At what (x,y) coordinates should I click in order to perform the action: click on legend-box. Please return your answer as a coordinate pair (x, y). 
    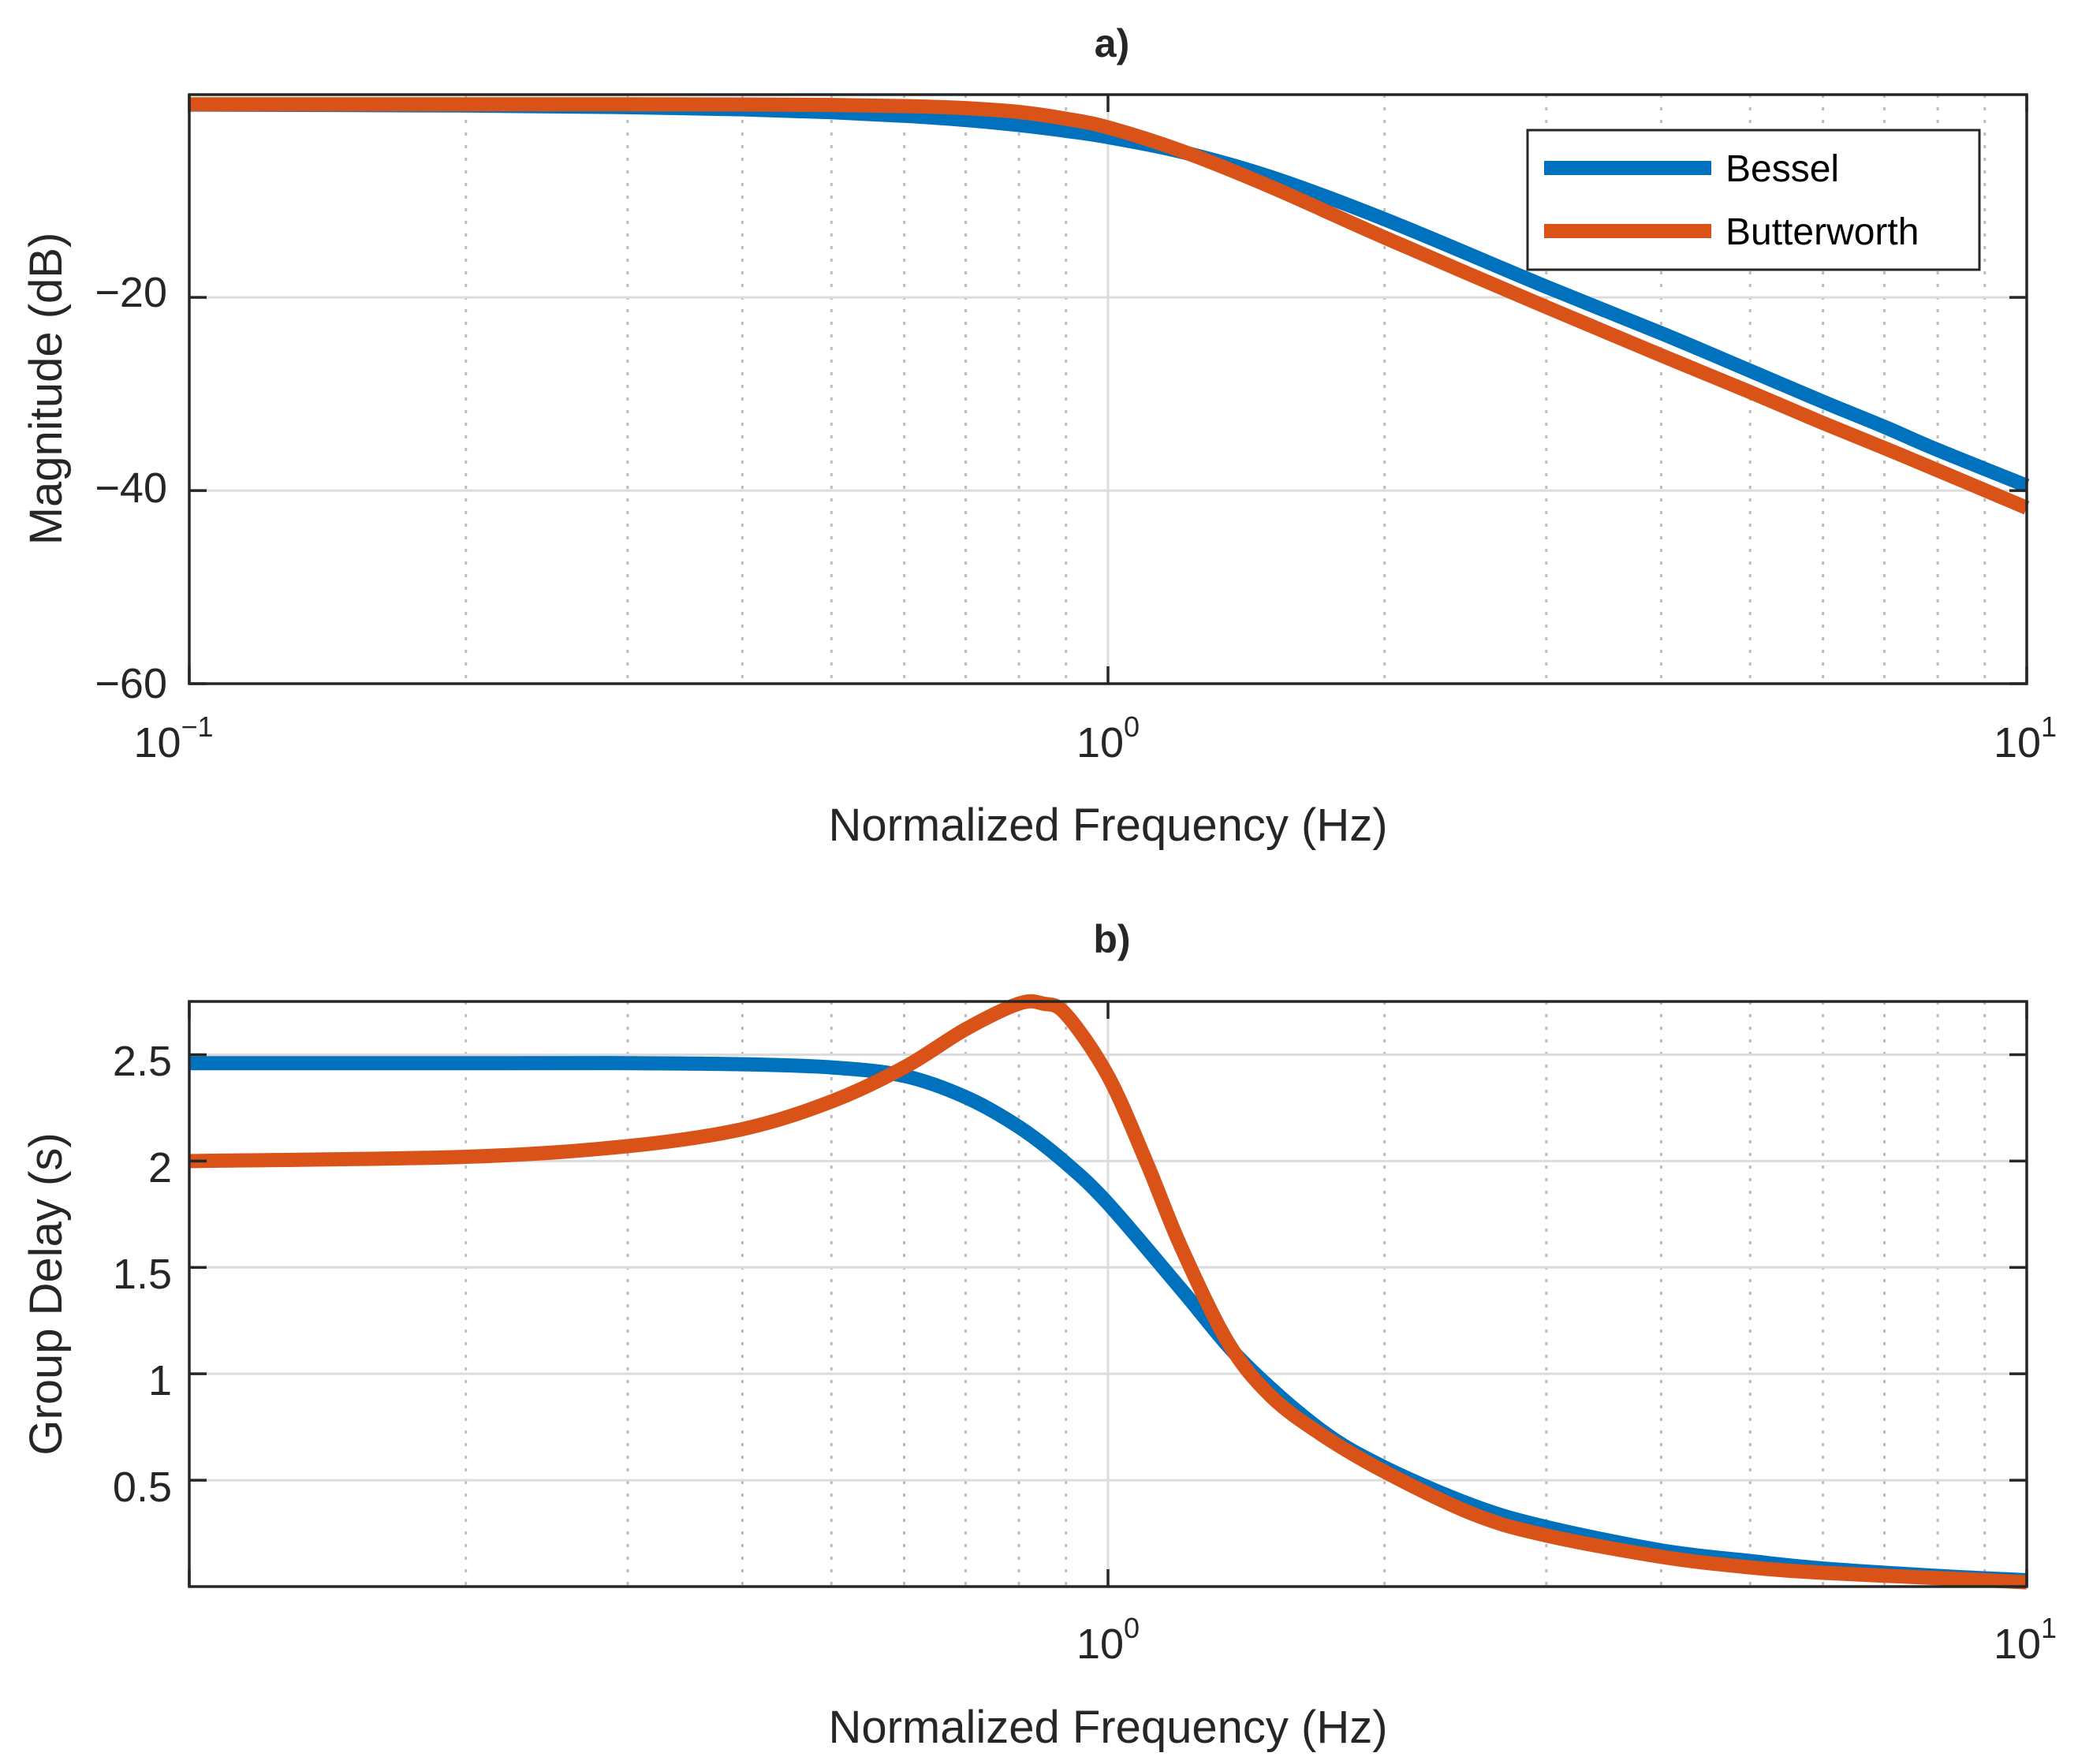
    Looking at the image, I should click on (1753, 200).